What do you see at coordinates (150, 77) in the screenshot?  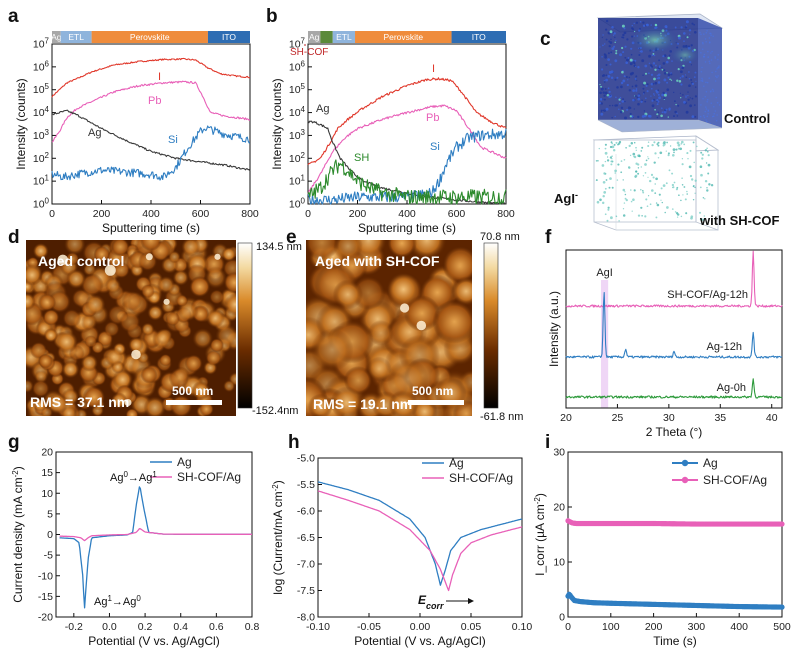 I see `series-a-i` at bounding box center [150, 77].